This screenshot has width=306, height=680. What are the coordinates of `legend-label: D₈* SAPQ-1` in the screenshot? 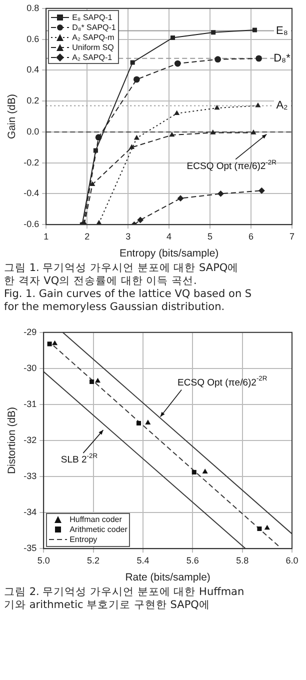 It's located at (94, 27).